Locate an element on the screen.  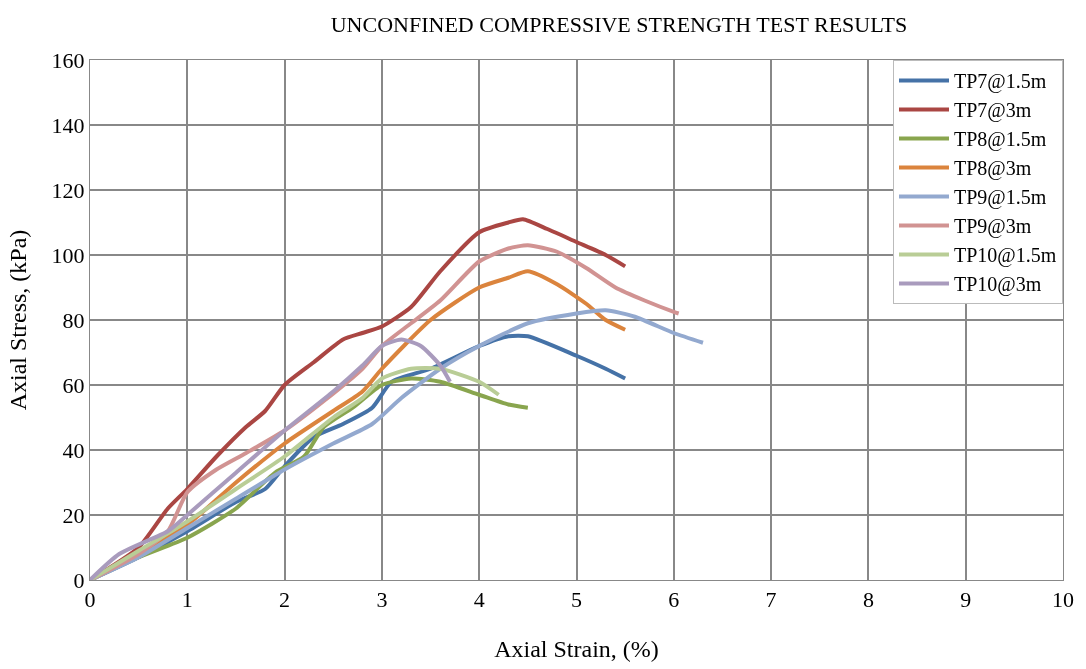
y-tick-label: 60 is located at coordinates (73, 385).